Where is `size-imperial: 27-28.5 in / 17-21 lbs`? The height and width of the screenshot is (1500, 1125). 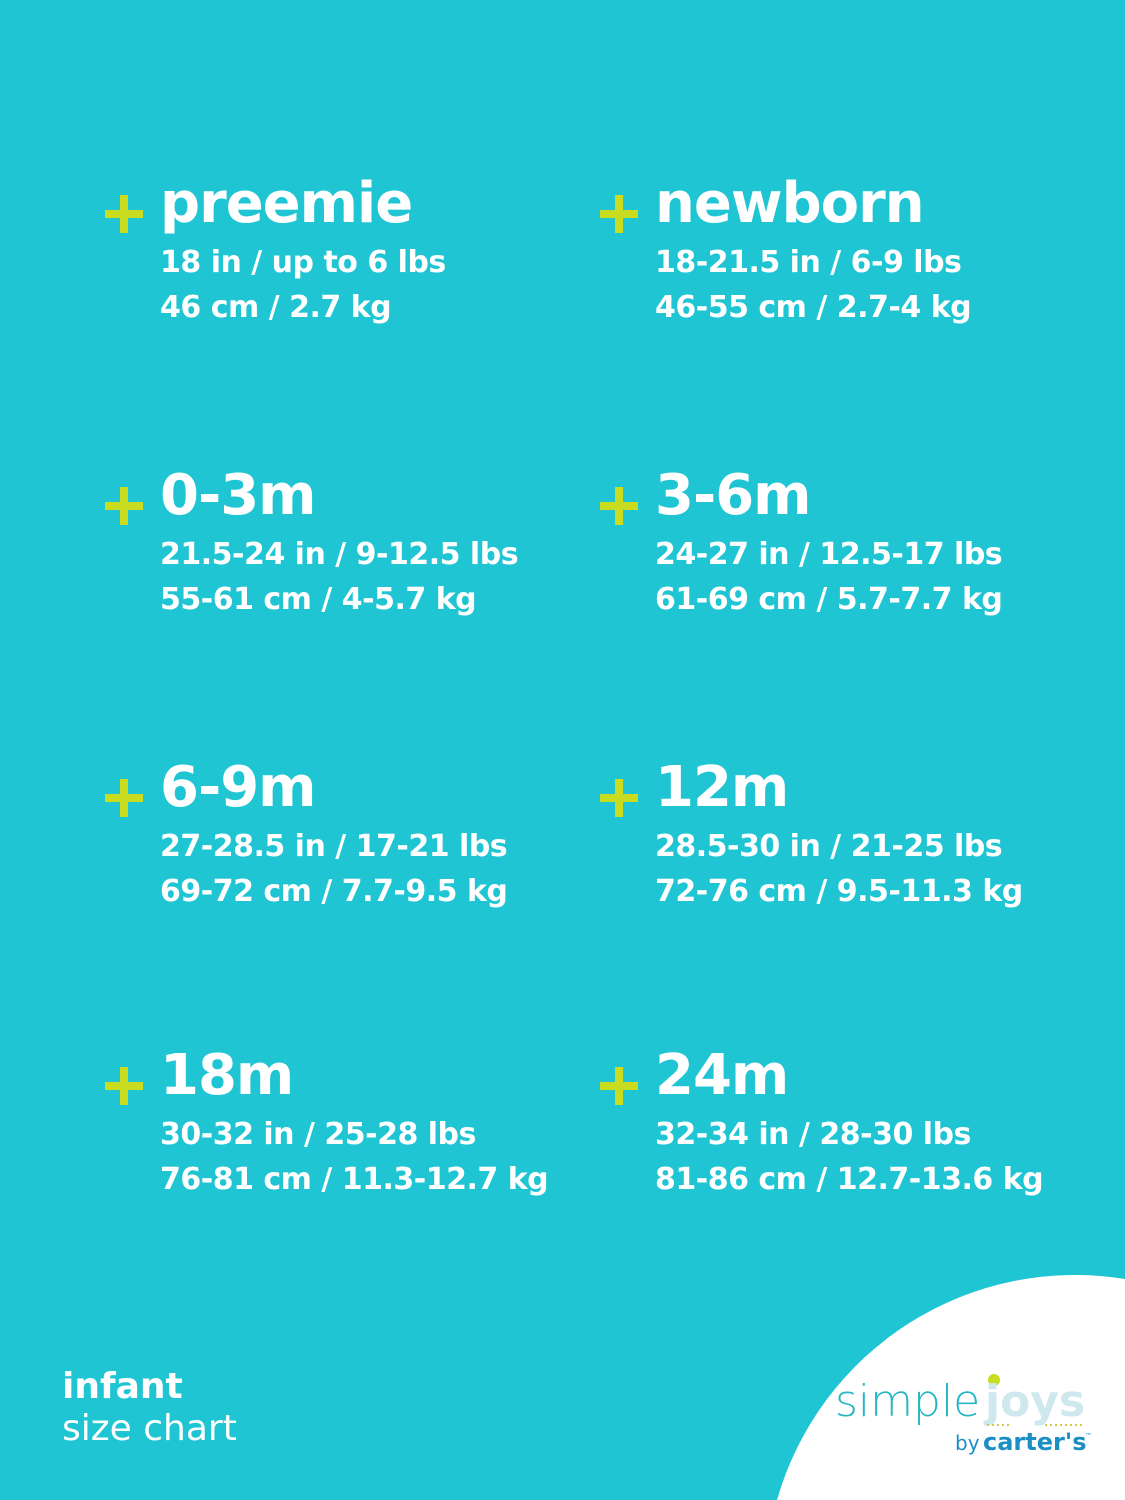 size-imperial: 27-28.5 in / 17-21 lbs is located at coordinates (334, 846).